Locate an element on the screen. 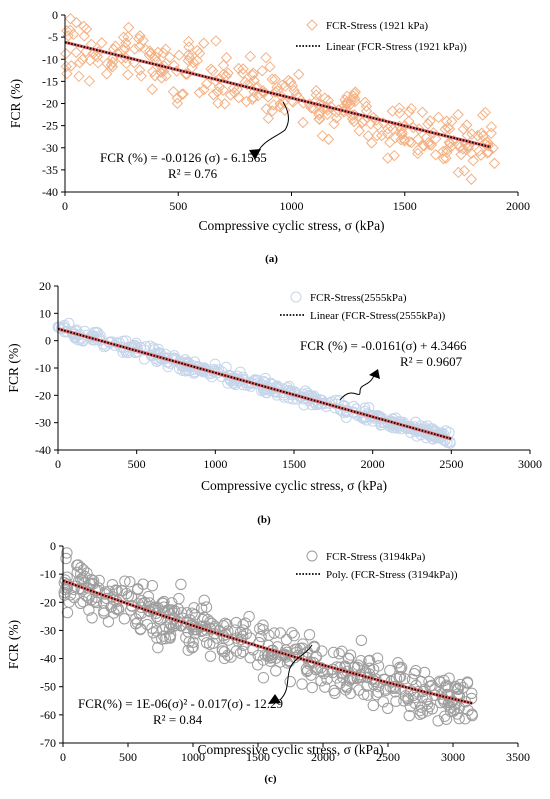  y-tick-label: -10 is located at coordinates (43, 368).